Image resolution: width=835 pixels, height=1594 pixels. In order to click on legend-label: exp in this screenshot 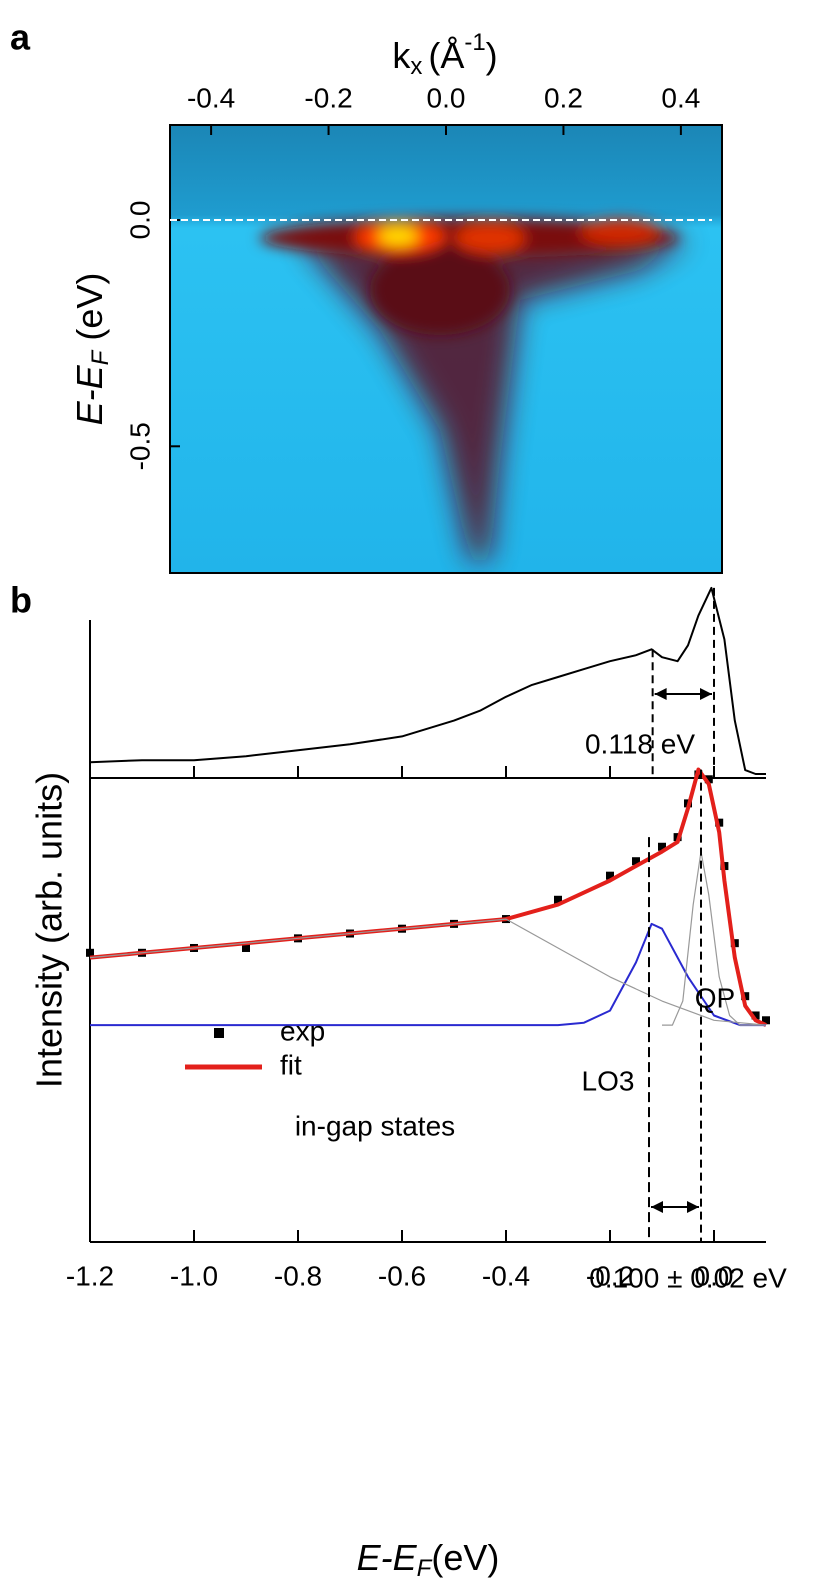, I will do `click(302, 1030)`.